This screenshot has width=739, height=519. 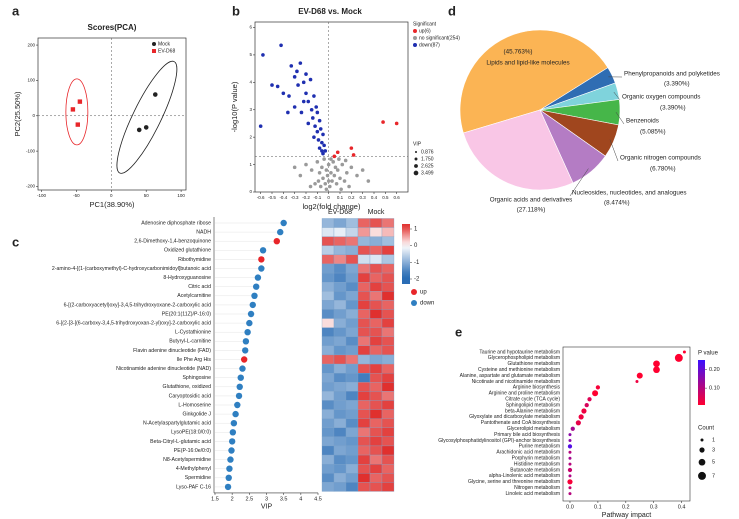 I want to click on size-legend-label: 0.876, so click(x=427, y=152).